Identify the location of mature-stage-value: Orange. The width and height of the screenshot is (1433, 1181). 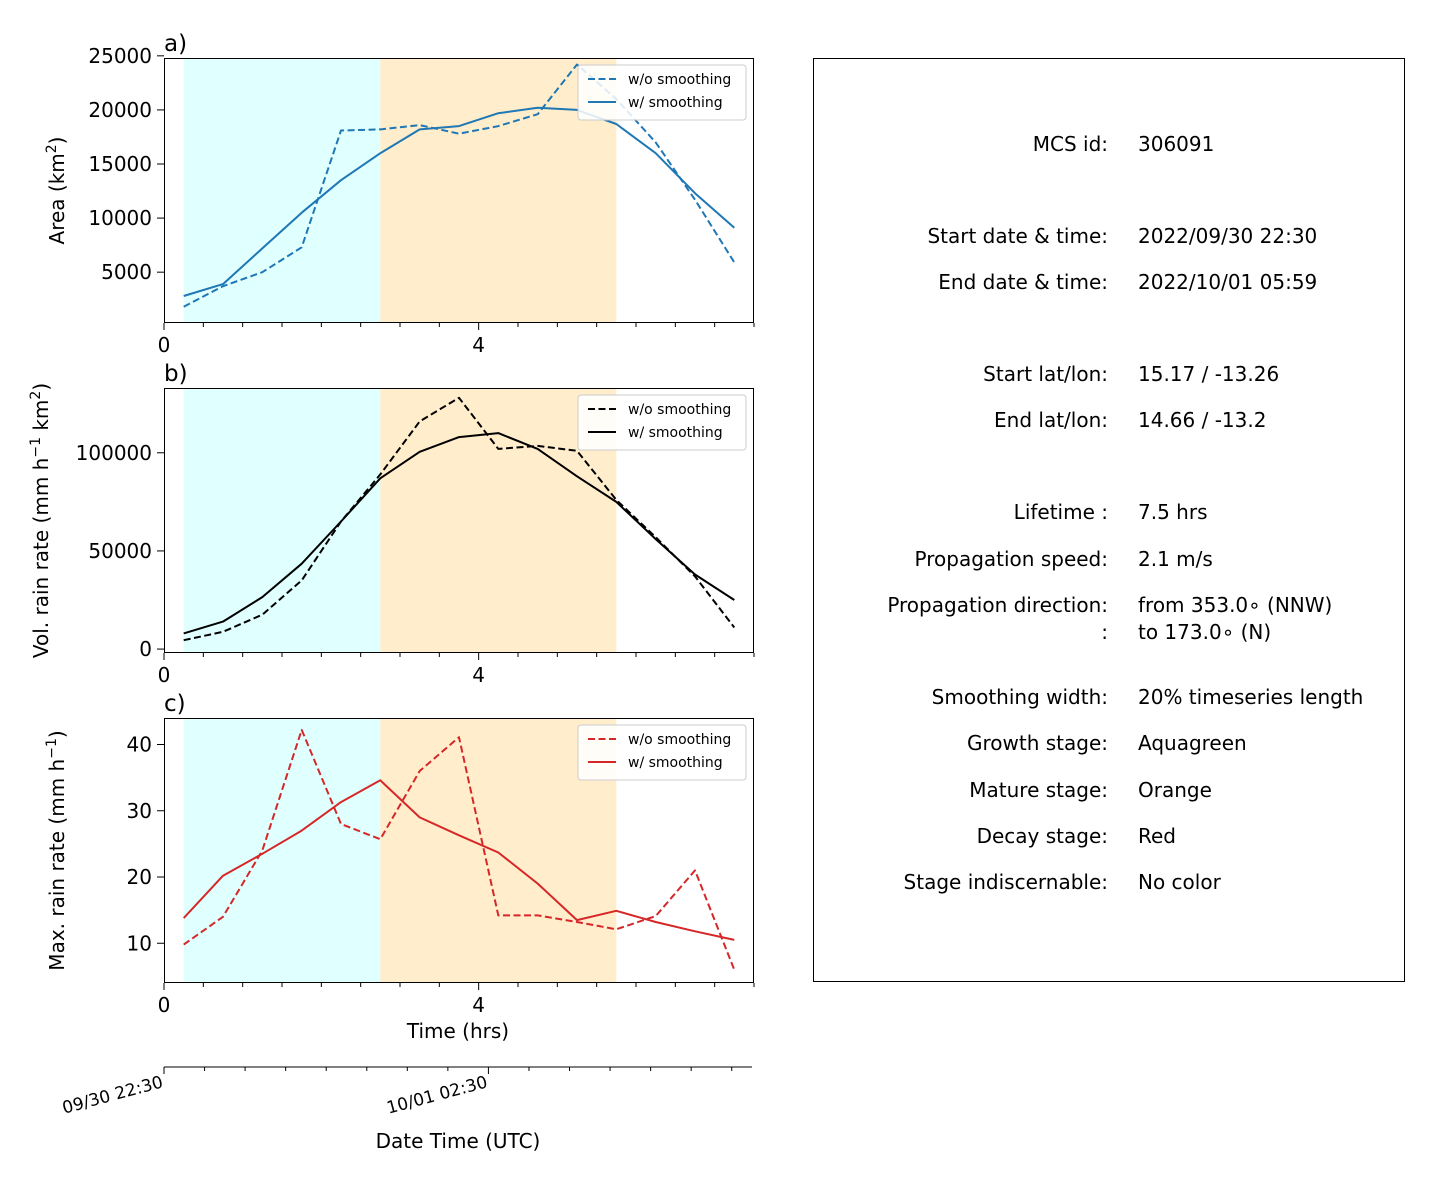
(1175, 790).